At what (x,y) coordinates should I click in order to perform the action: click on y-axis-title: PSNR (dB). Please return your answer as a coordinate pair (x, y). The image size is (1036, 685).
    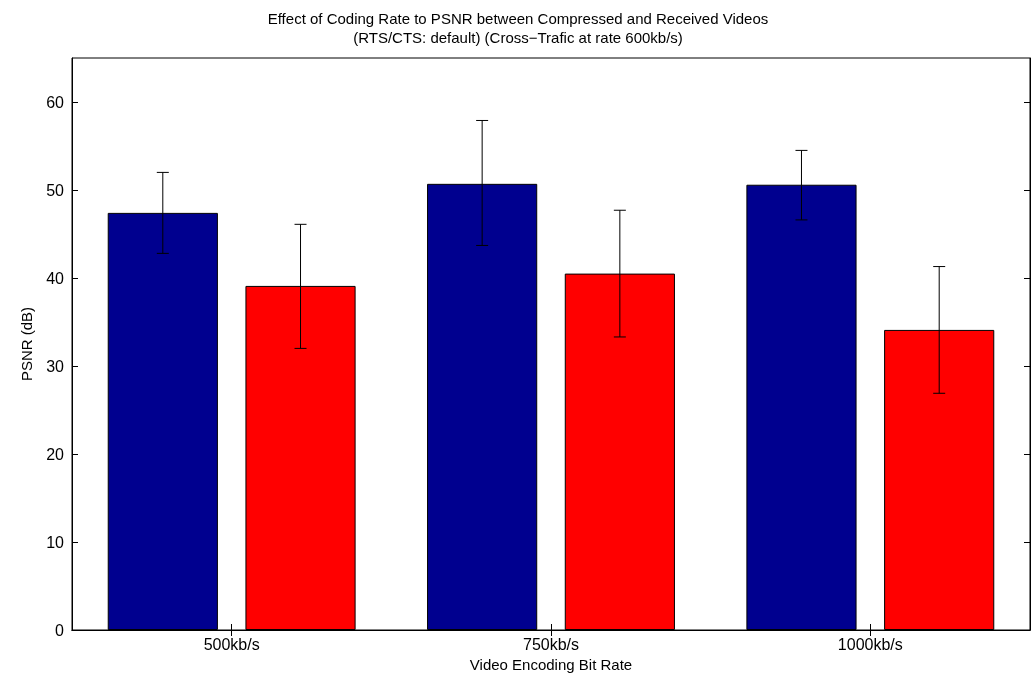
    Looking at the image, I should click on (26, 344).